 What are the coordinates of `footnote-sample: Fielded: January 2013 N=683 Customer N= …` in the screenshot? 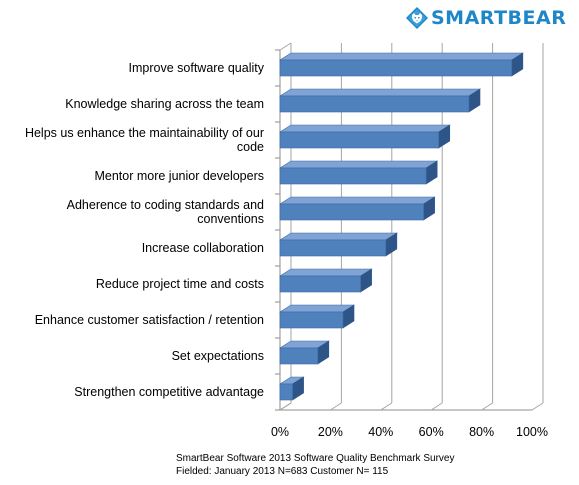 It's located at (282, 471).